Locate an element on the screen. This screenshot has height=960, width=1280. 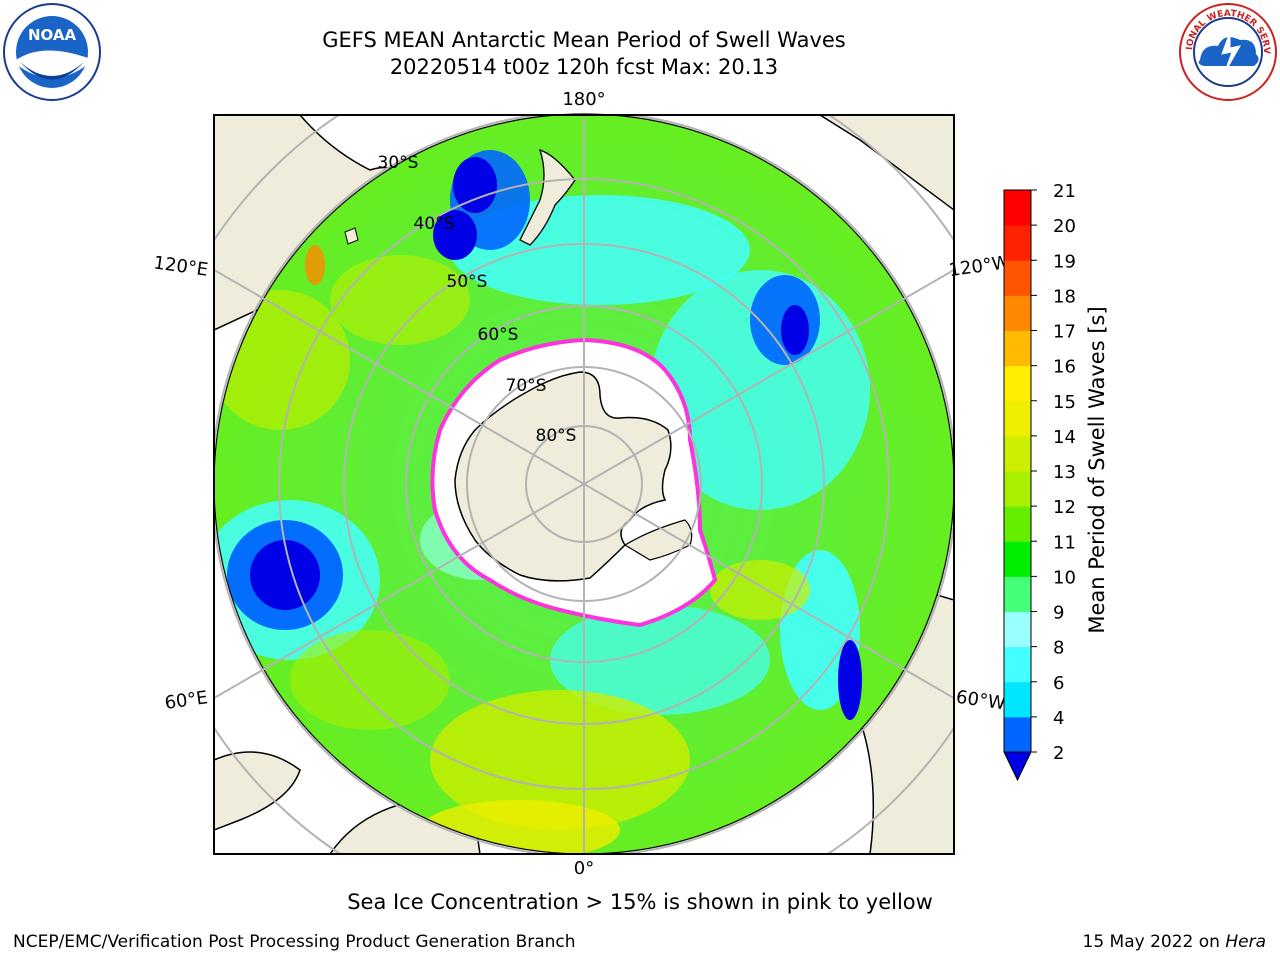
colorbar-tick-label: 20 is located at coordinates (1064, 226).